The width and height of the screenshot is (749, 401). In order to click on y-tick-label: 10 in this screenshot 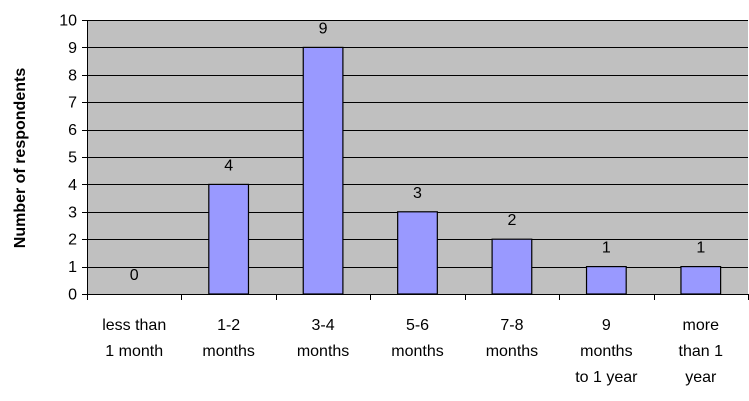, I will do `click(68, 21)`.